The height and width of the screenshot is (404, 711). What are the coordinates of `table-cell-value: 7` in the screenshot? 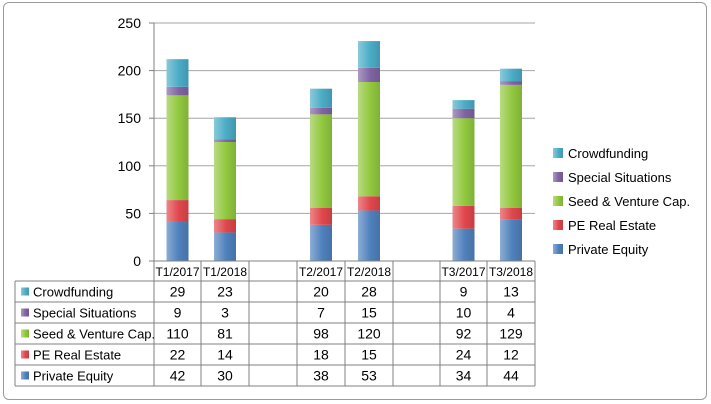 It's located at (321, 313).